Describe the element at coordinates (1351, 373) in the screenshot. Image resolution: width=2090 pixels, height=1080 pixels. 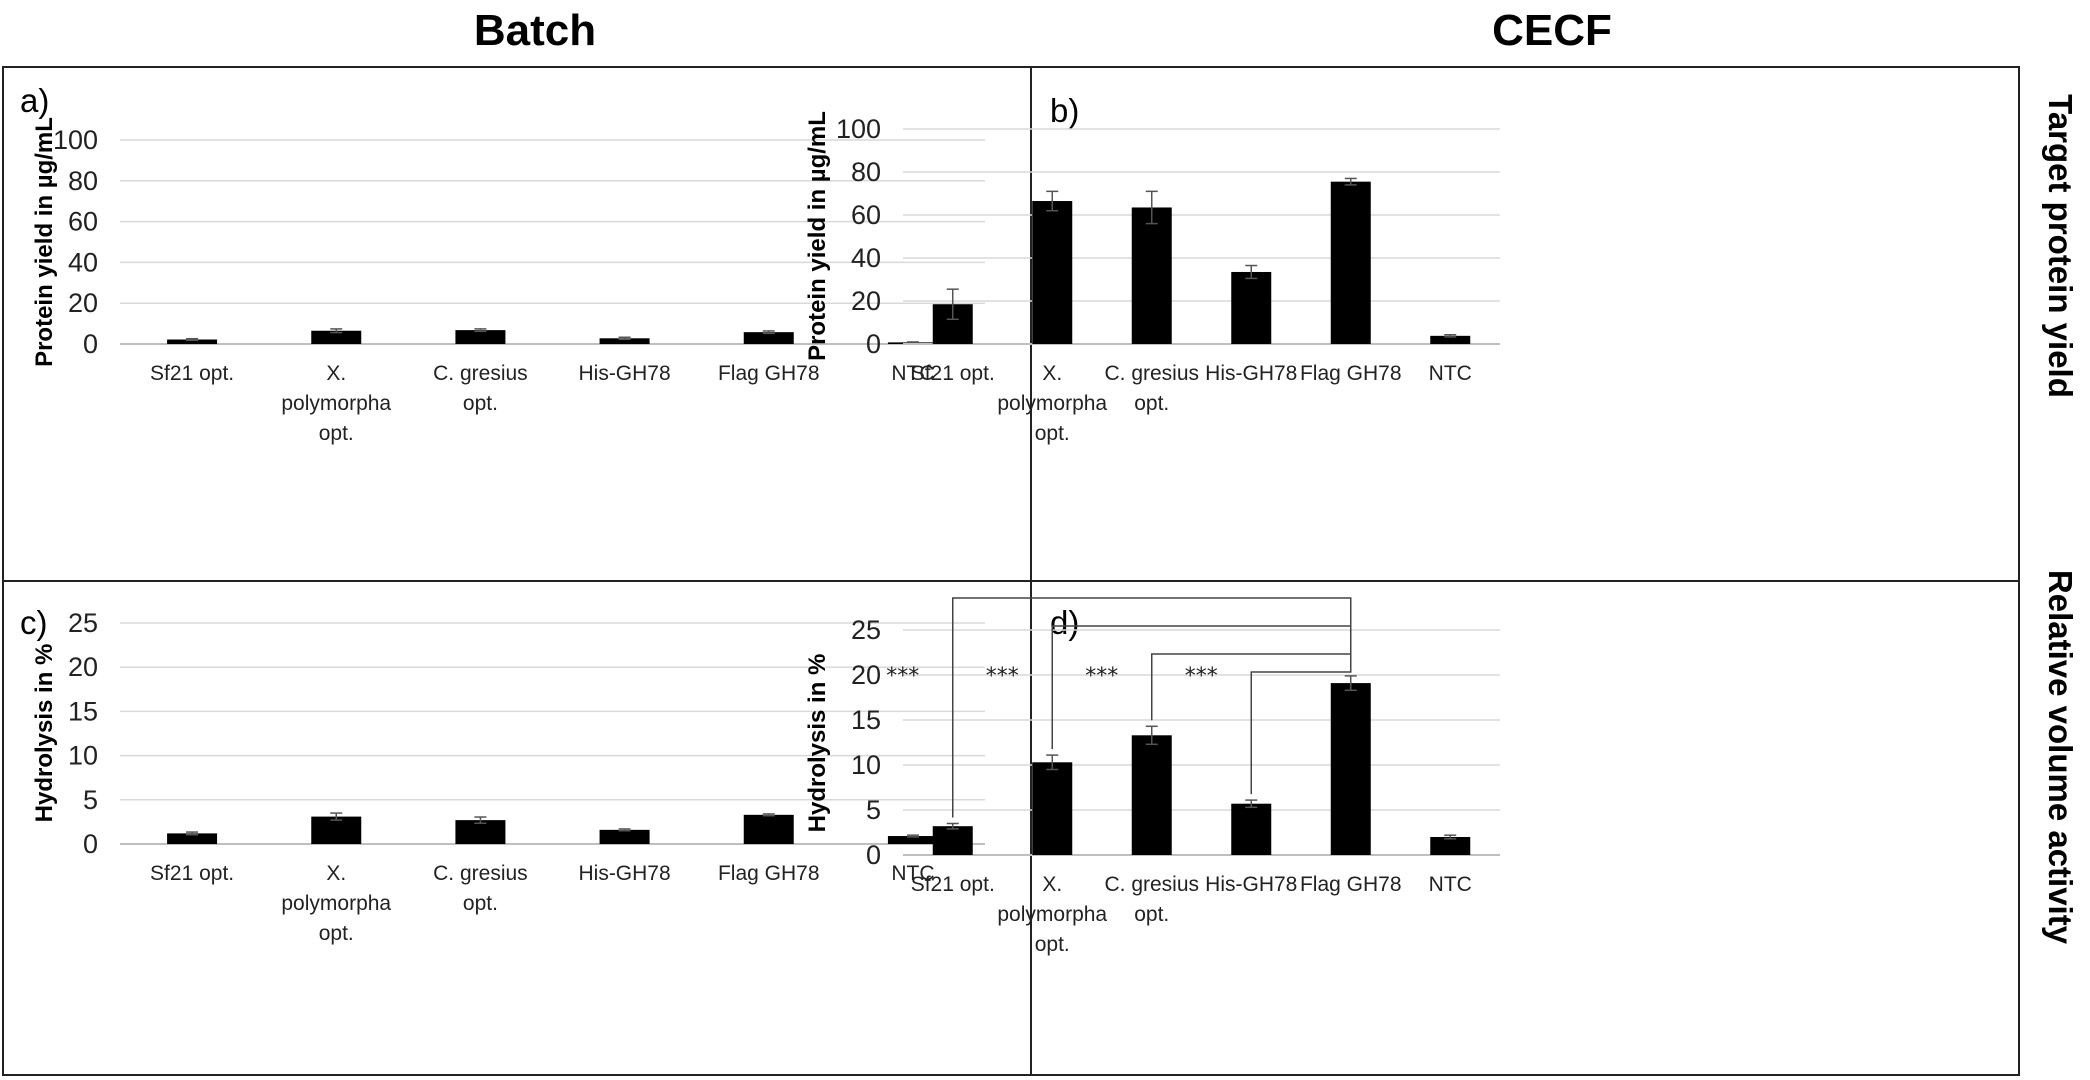
I see `x-tick-label-b-4-0: Flag GH78` at that location.